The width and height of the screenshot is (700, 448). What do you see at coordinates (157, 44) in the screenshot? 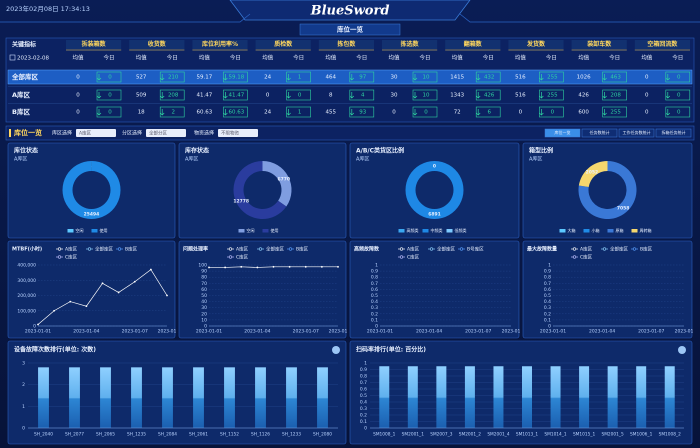
I see `column-header-bg` at bounding box center [157, 44].